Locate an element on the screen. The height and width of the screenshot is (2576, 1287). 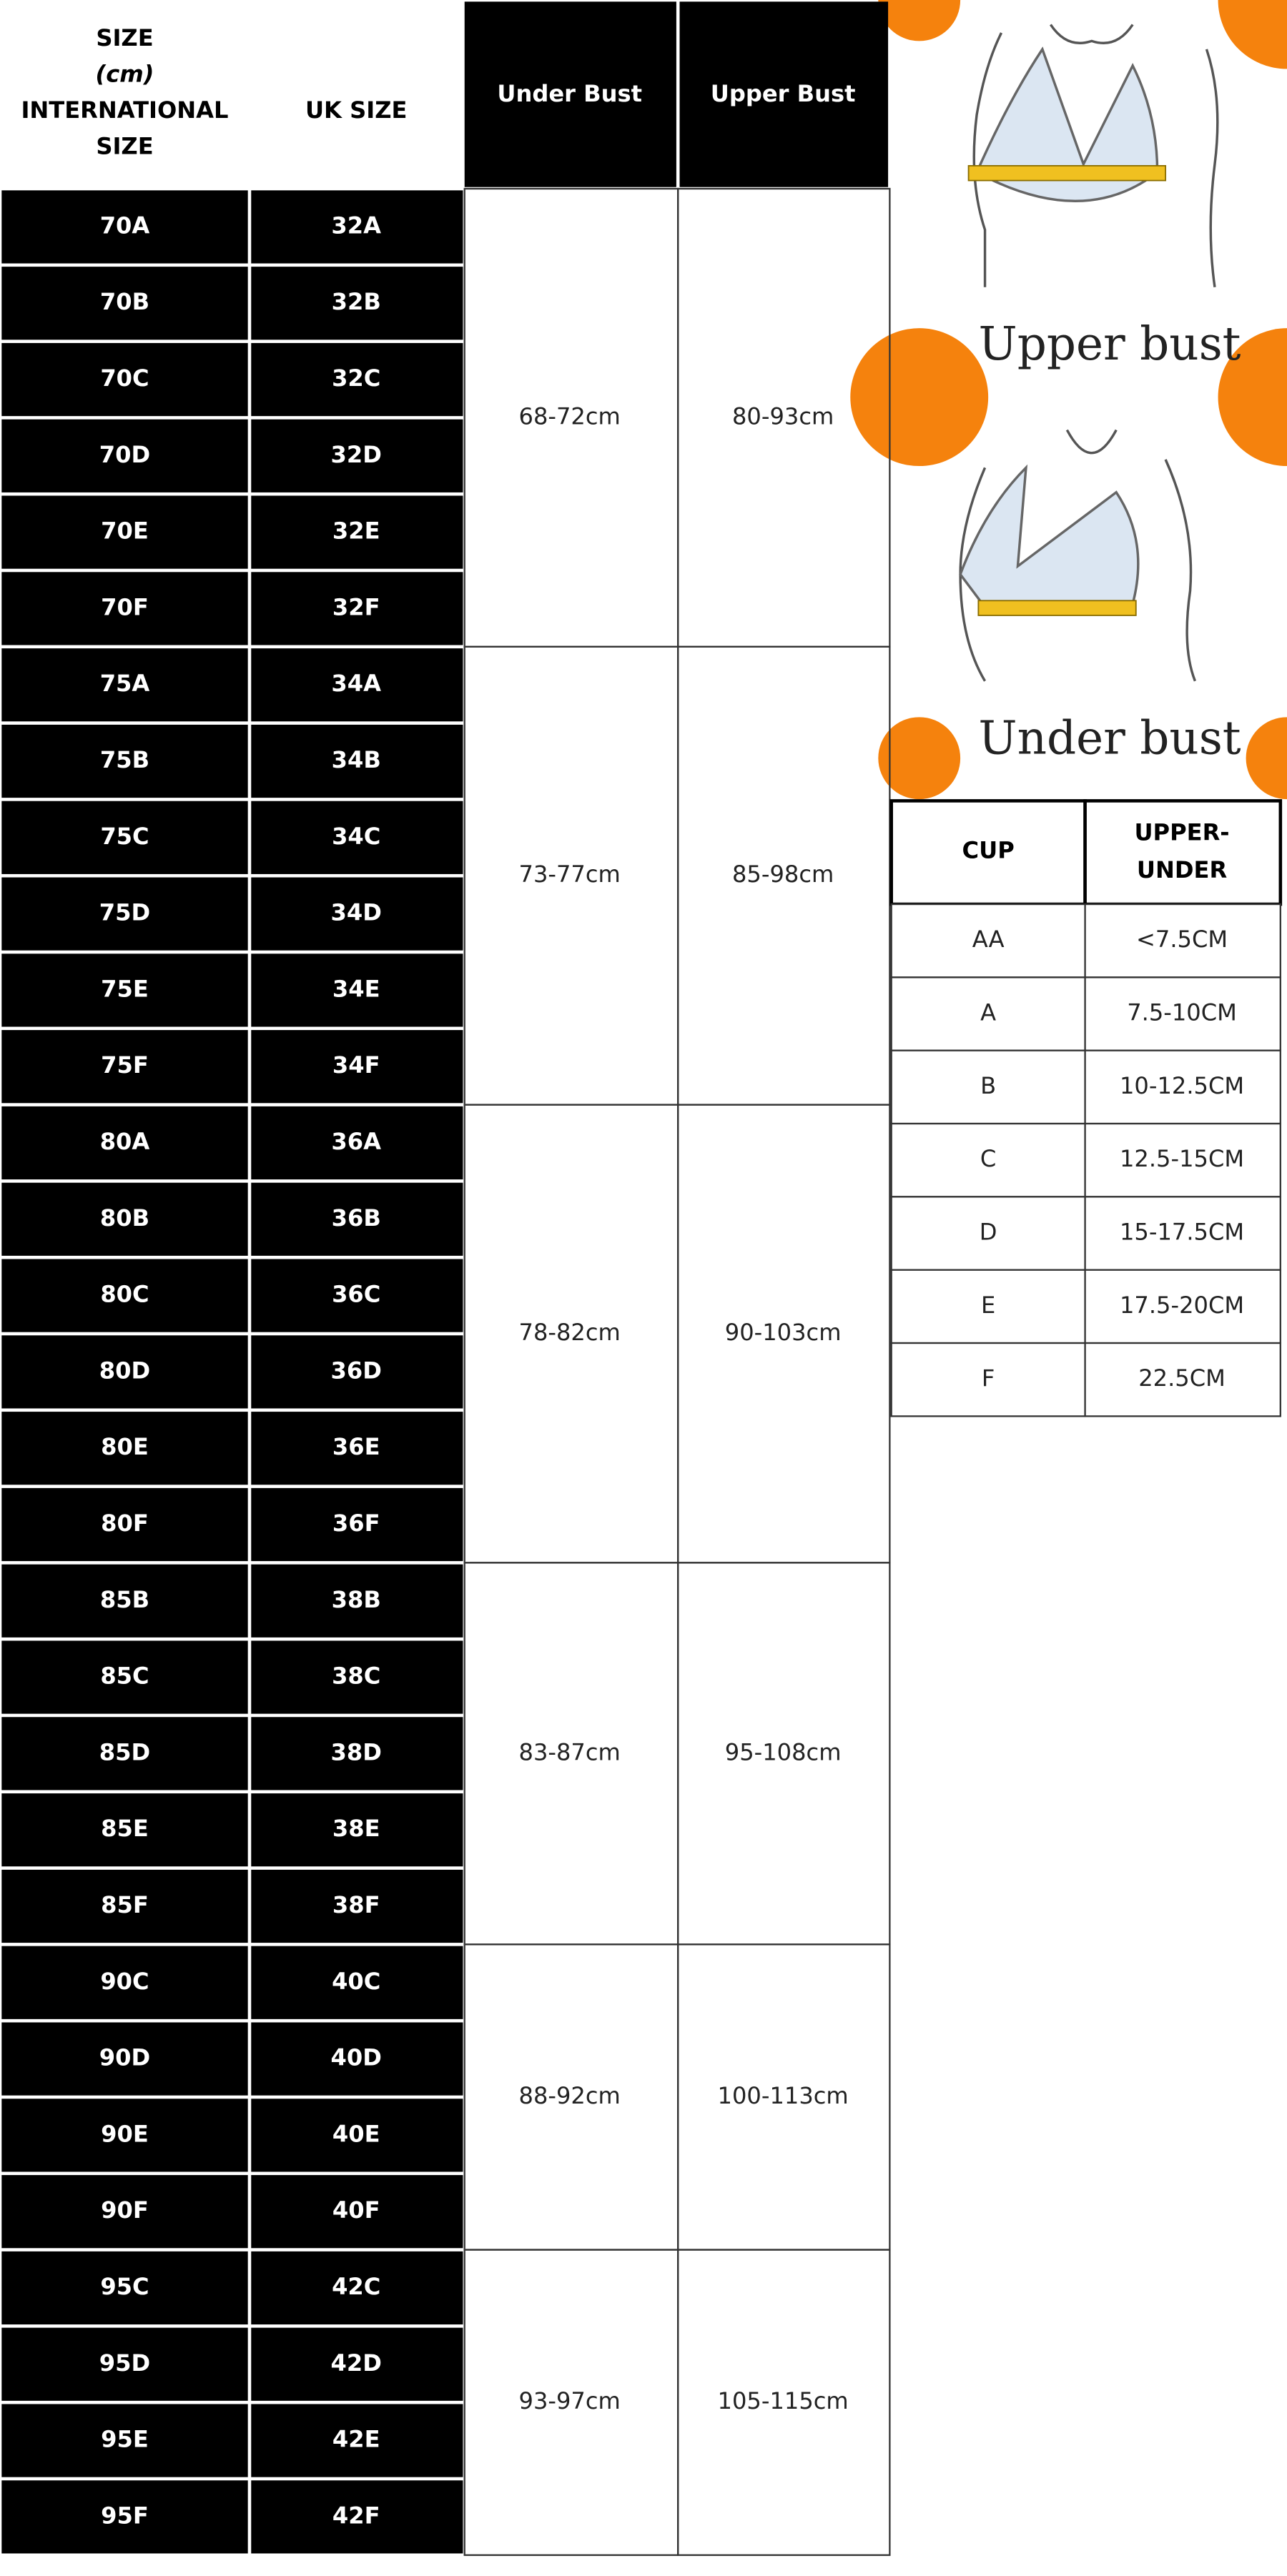
size-header: INTERNATIONAL is located at coordinates (124, 110).